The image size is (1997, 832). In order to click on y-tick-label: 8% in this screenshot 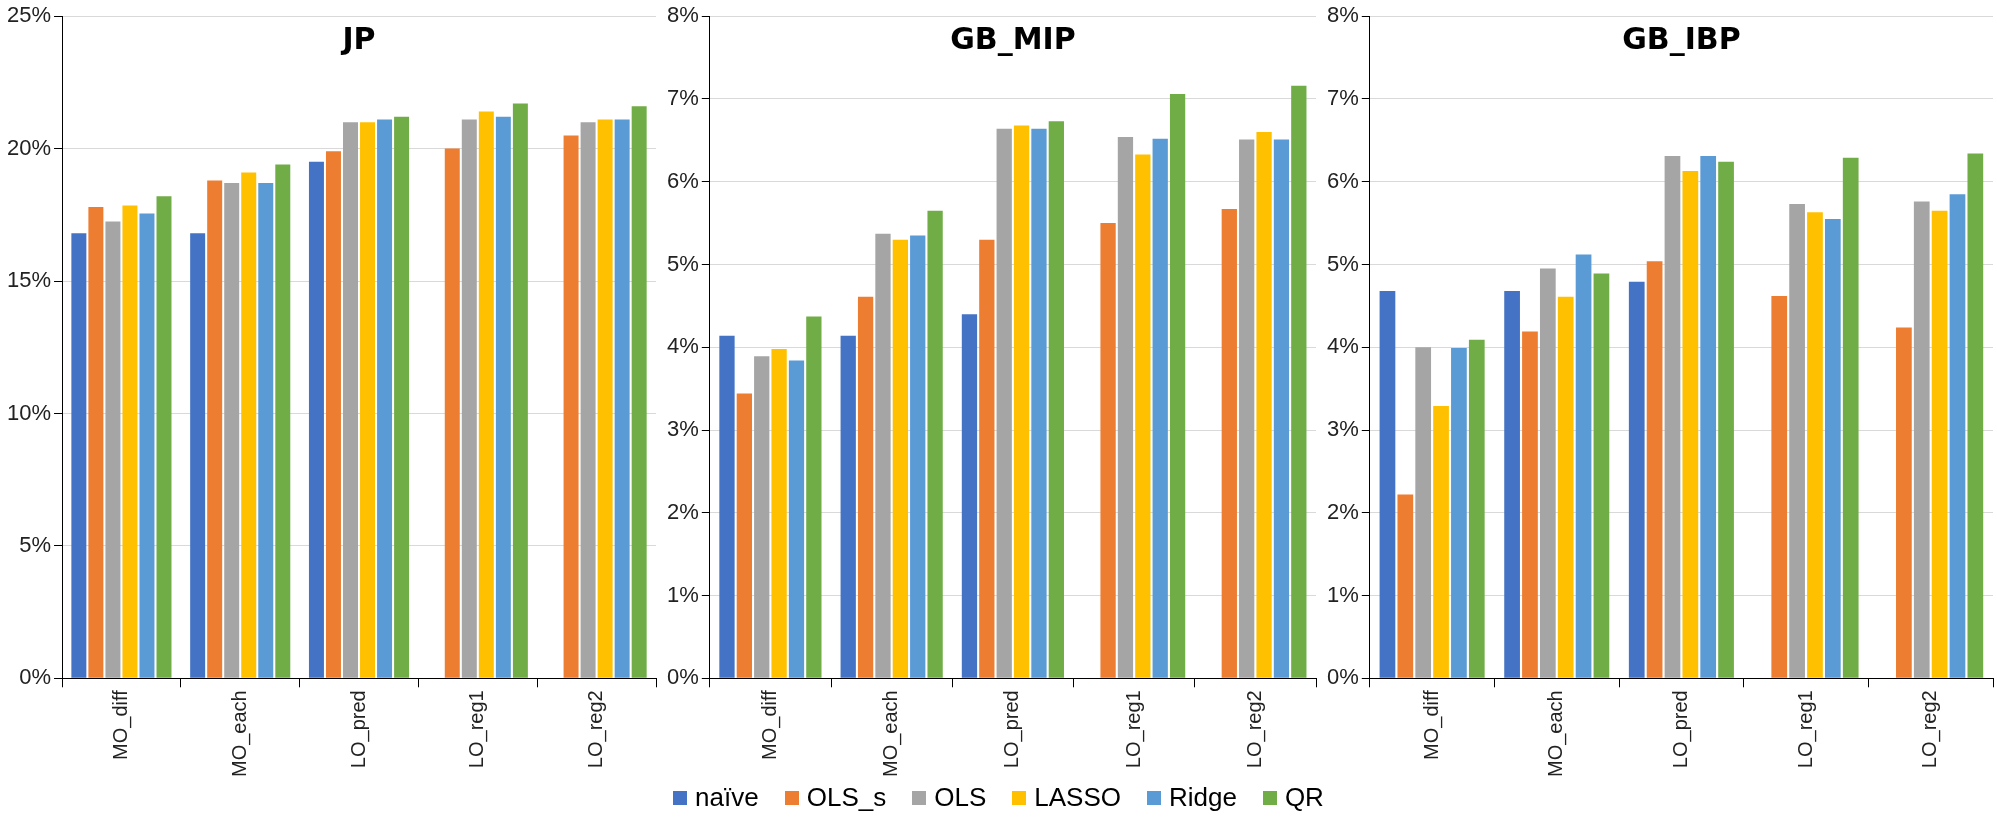, I will do `click(1343, 15)`.